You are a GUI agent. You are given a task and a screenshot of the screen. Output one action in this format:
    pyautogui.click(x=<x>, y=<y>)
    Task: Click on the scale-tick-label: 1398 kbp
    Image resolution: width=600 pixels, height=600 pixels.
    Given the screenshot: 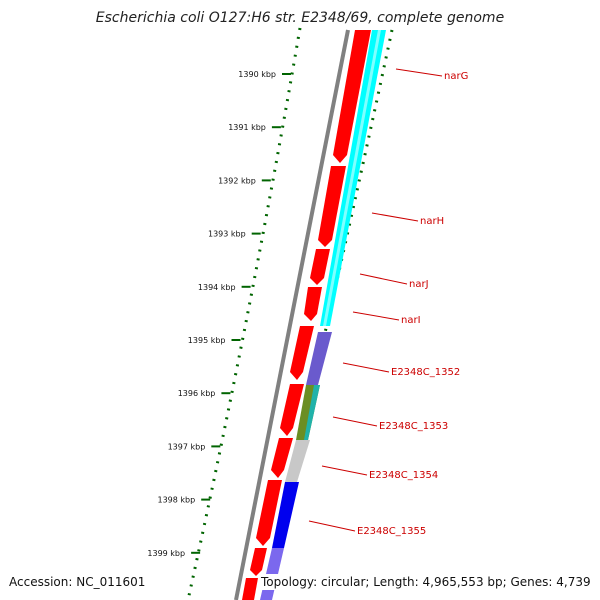 What is the action you would take?
    pyautogui.click(x=176, y=500)
    